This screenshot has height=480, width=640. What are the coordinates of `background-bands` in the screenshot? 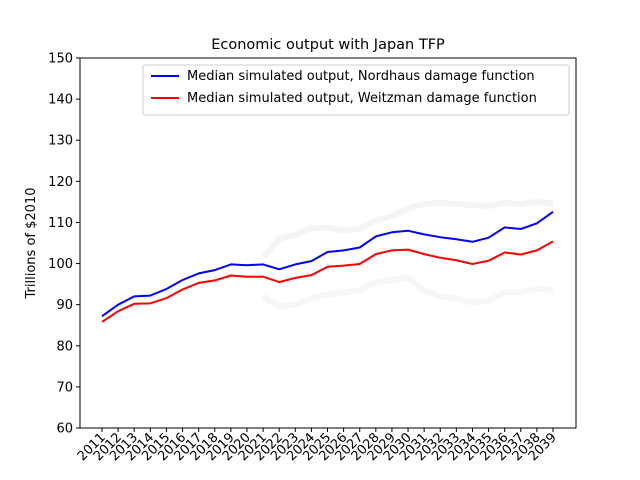 It's located at (407, 254).